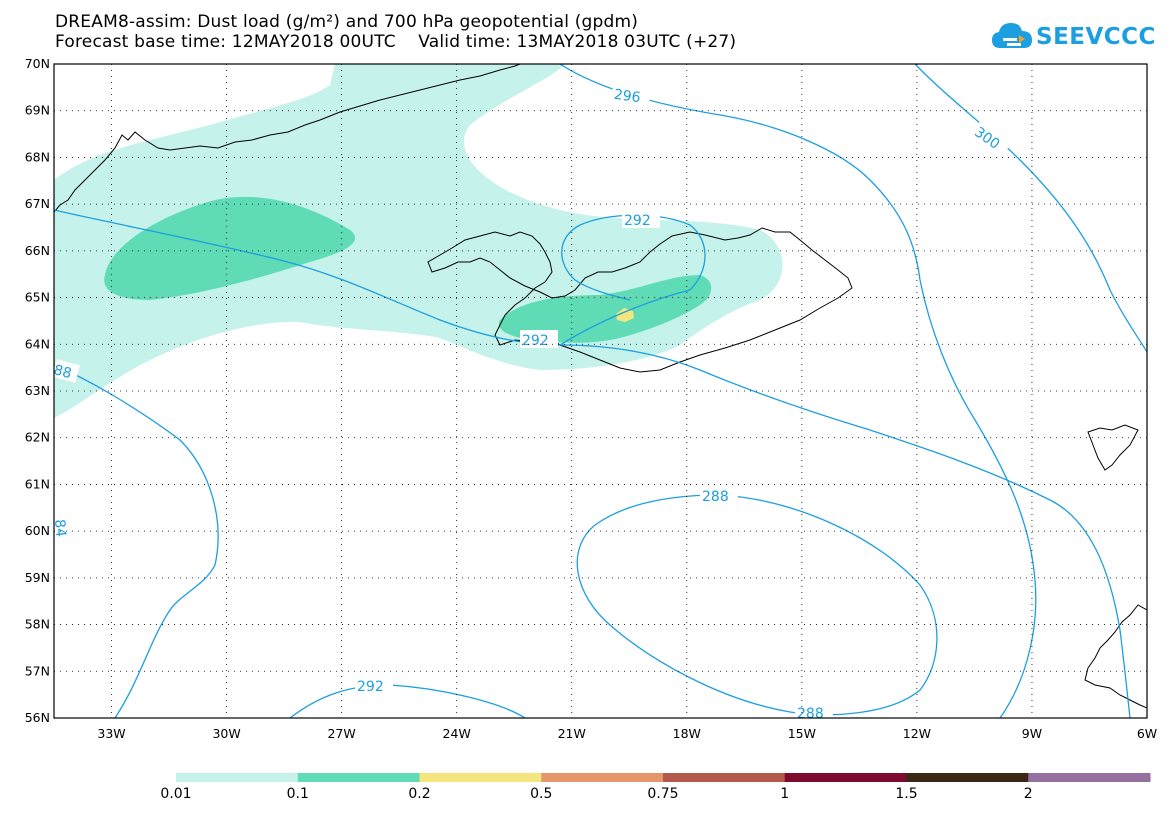  I want to click on seevccc-logo: SEEVCCC, so click(1075, 37).